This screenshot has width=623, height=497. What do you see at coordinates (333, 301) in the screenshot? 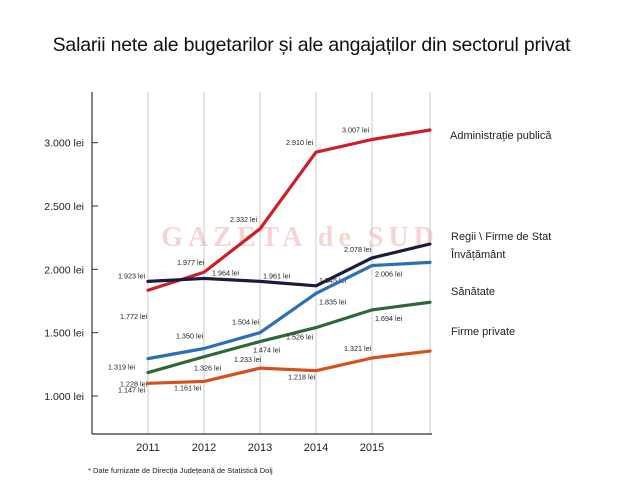
I see `data-label: 1.835 lei` at bounding box center [333, 301].